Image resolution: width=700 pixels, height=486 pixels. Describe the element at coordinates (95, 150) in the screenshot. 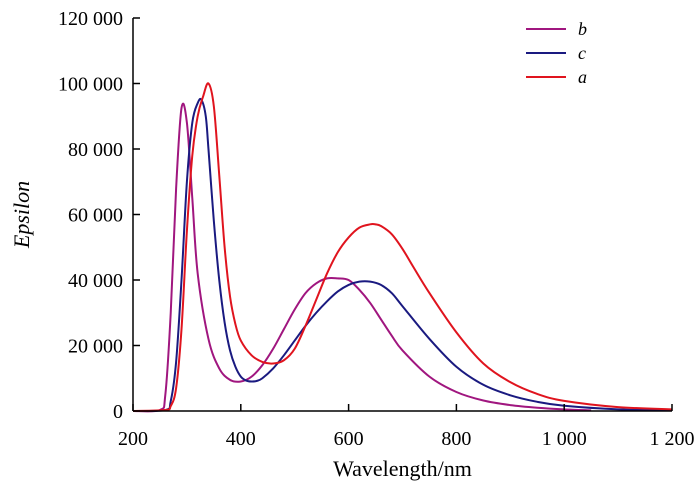

I see `y-tick-label: 80 000` at that location.